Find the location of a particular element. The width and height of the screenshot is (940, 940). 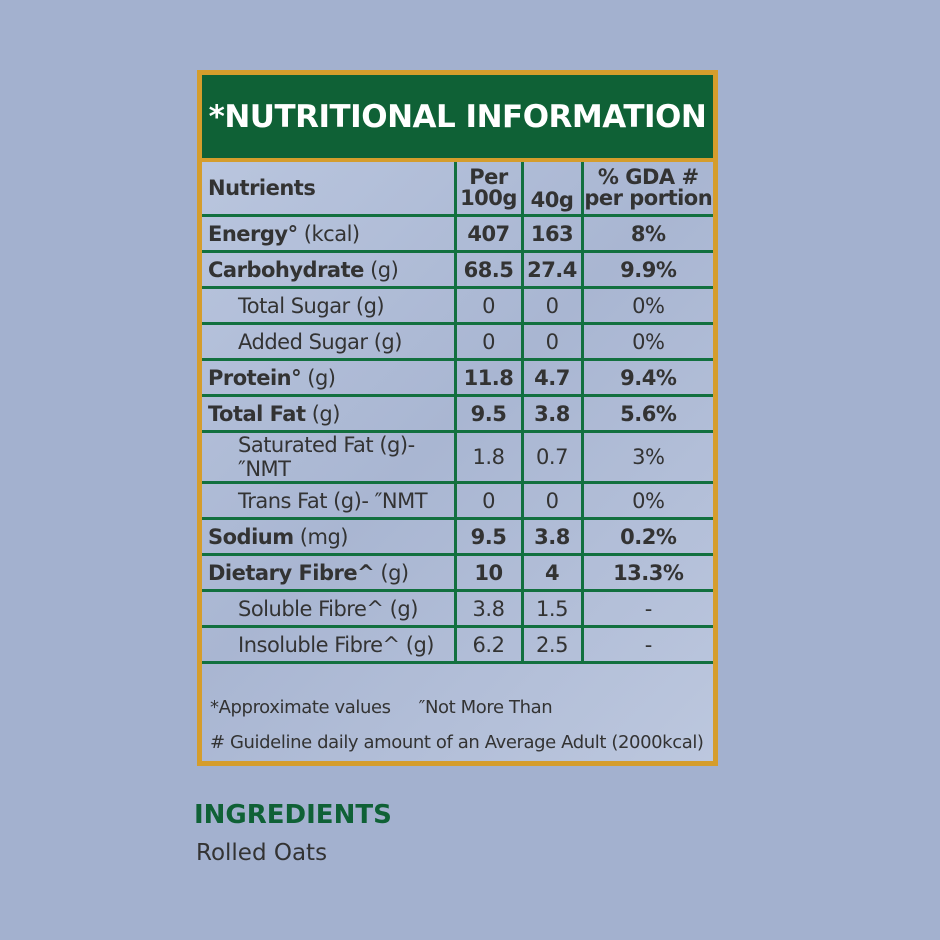

nutrient-name: Added Sugar (g) is located at coordinates (329, 341).